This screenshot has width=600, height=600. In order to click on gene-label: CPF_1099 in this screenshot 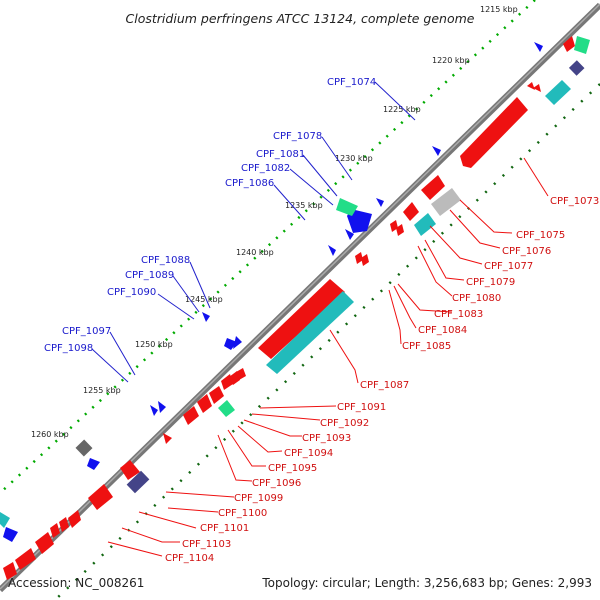, I will do `click(258, 498)`.